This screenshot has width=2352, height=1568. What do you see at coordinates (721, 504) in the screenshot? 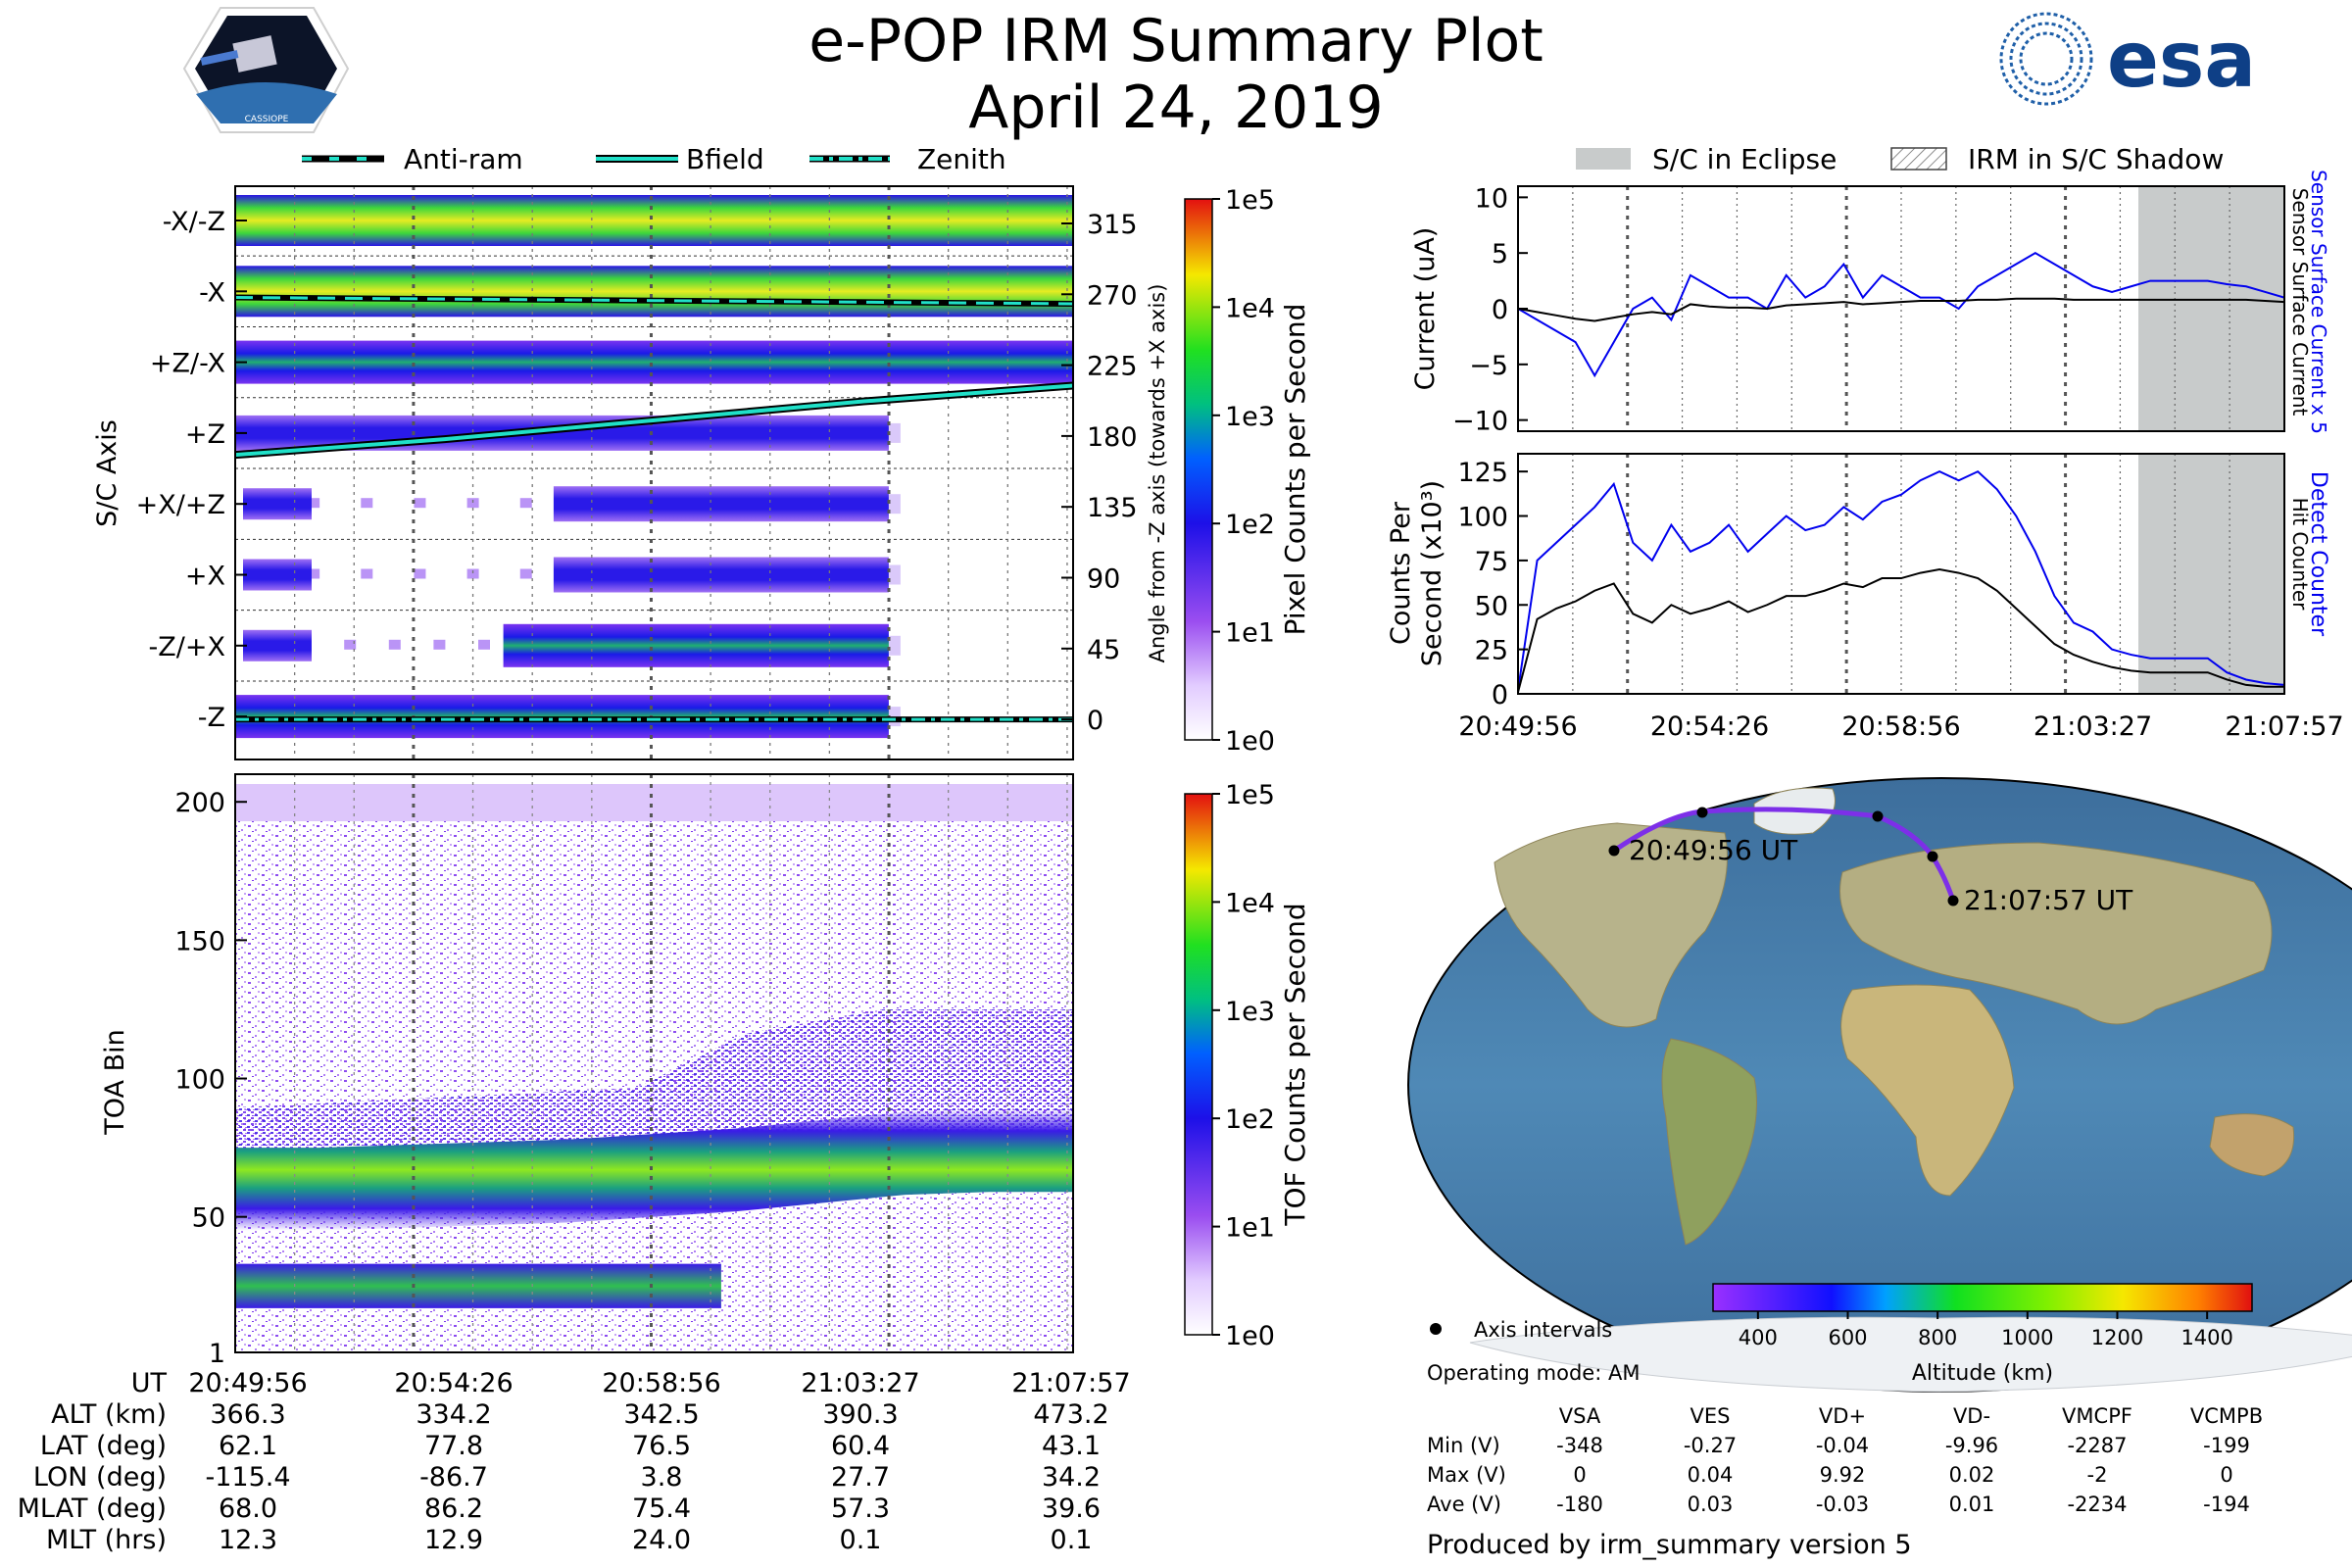
I see `sc-band-+X/+Z` at bounding box center [721, 504].